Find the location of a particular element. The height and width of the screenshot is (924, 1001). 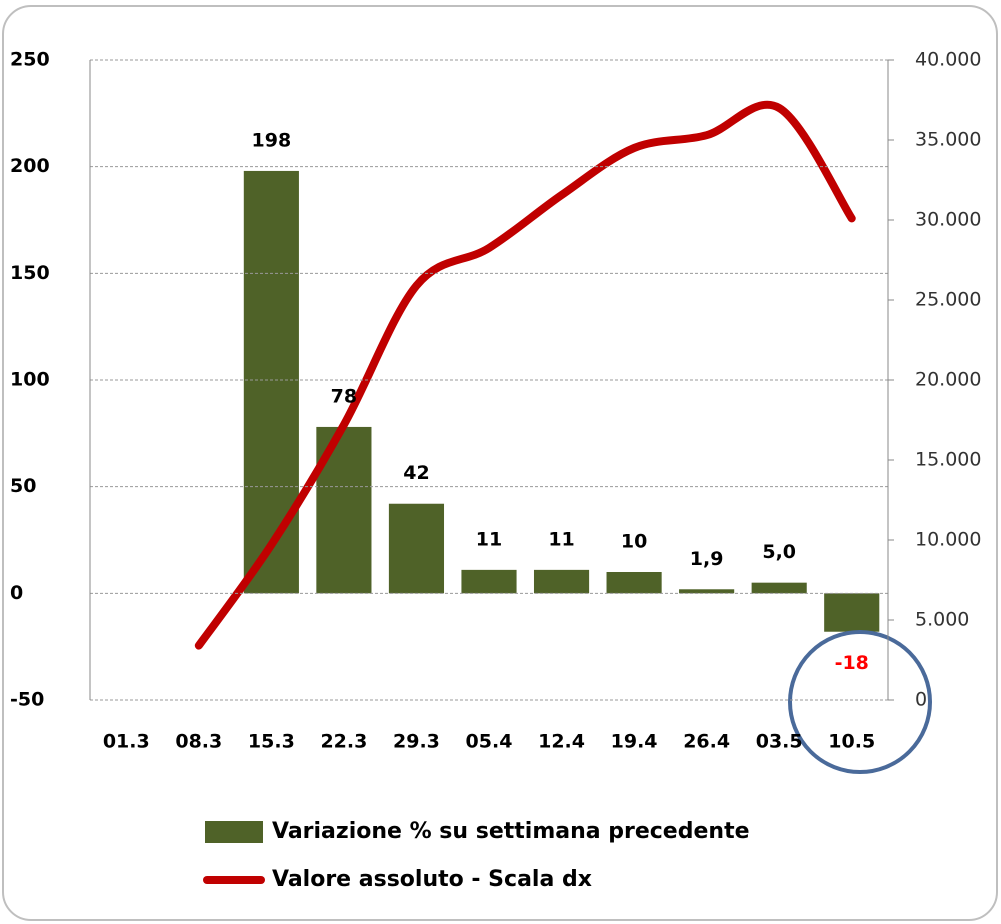

x-tick-label: 12.4 is located at coordinates (561, 742).